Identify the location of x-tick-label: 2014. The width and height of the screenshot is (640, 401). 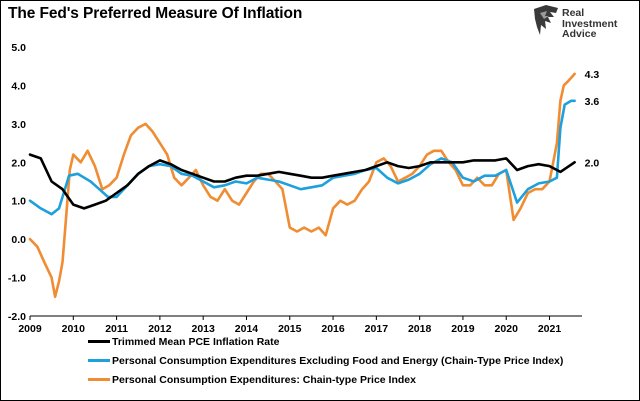
(247, 329).